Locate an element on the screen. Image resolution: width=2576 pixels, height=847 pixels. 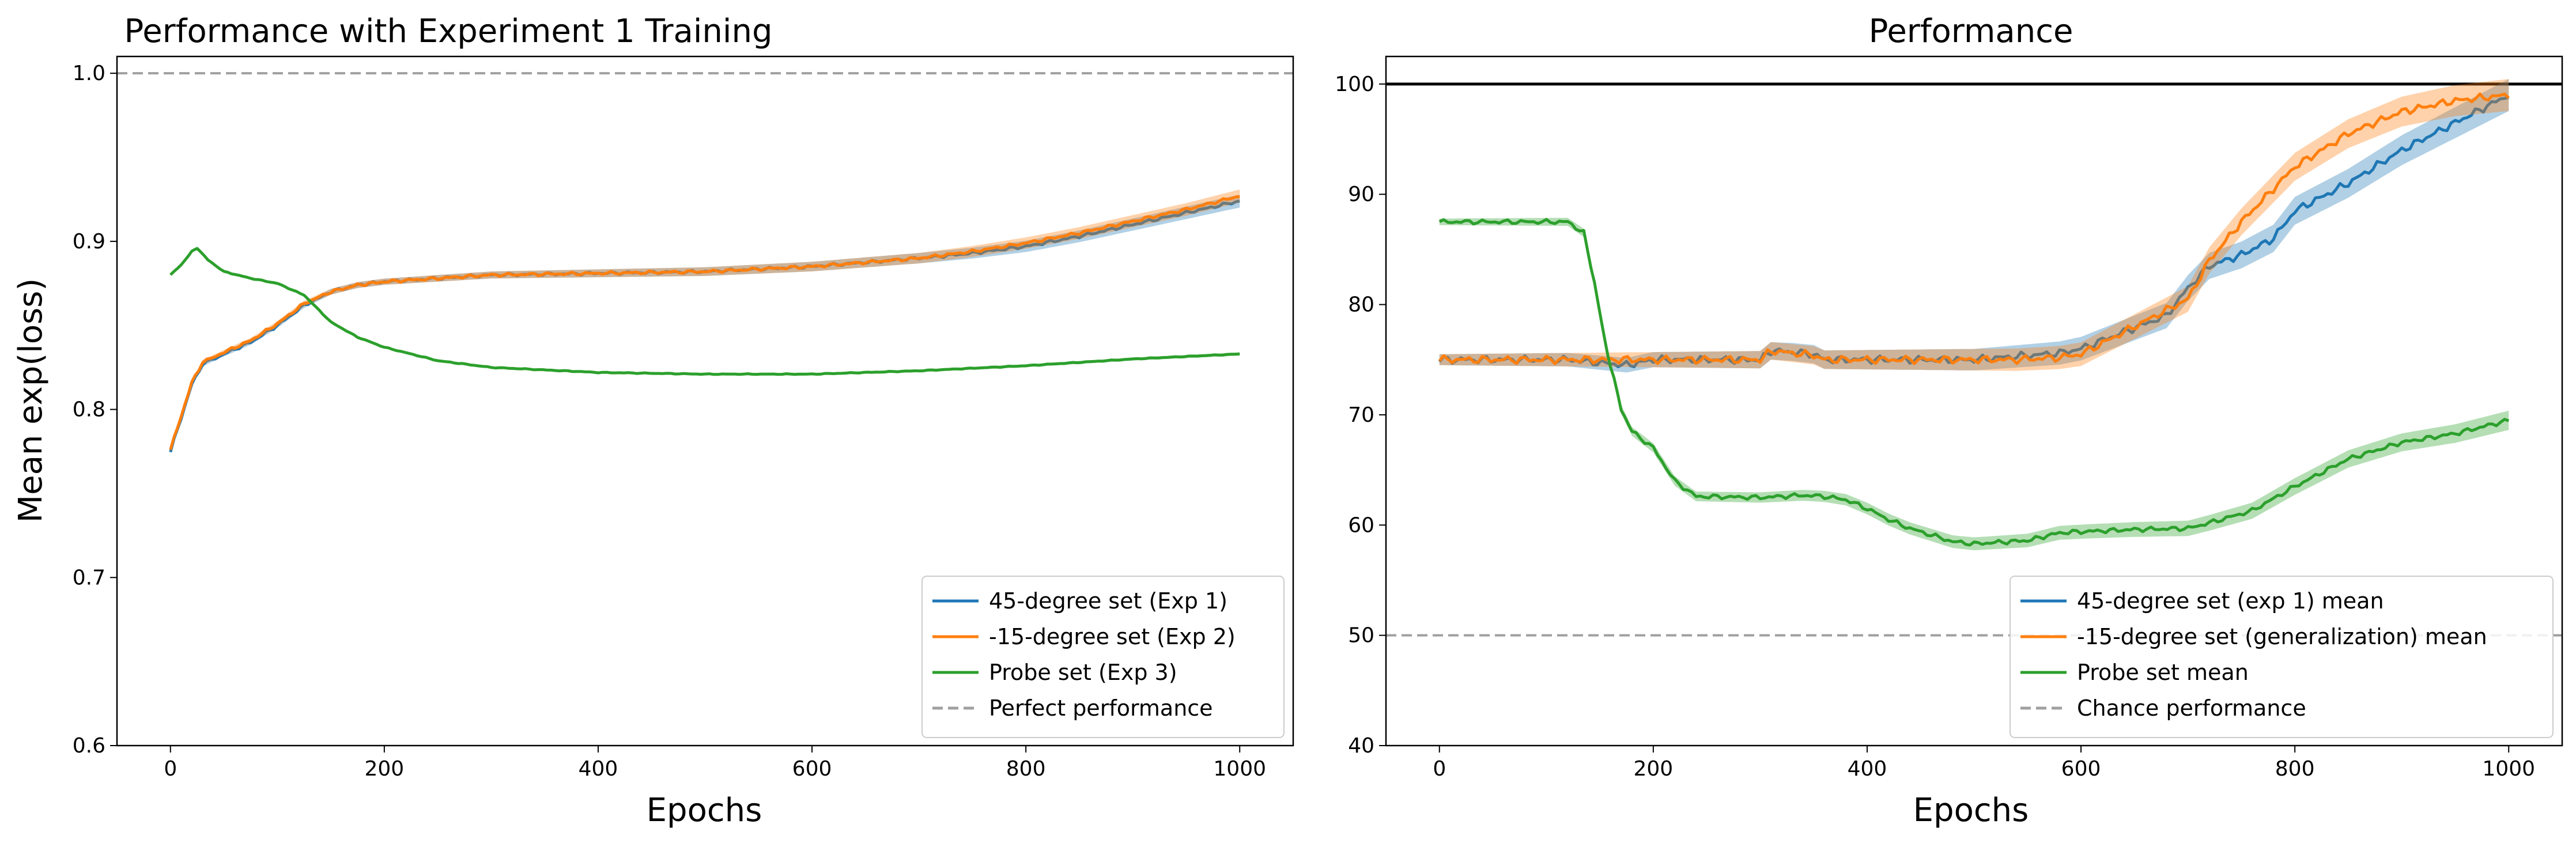
right-chart-series-15-degree-set-generalization-mean-line is located at coordinates (1974, 228).